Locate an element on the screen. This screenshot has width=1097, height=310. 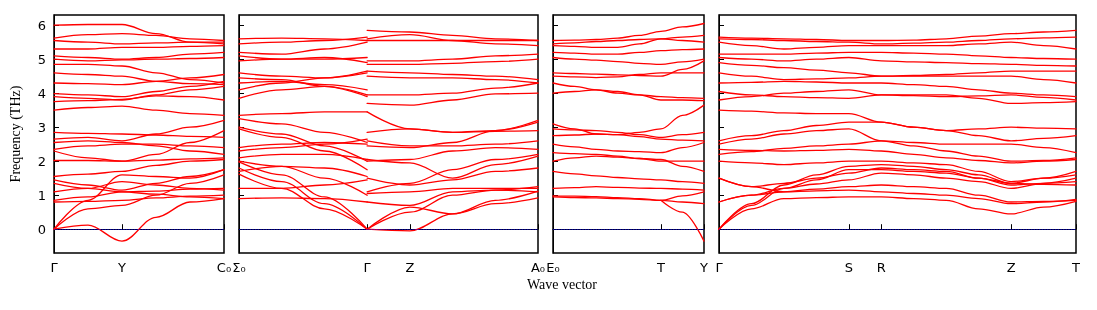
y-tick-label: 2 is located at coordinates (41, 161).